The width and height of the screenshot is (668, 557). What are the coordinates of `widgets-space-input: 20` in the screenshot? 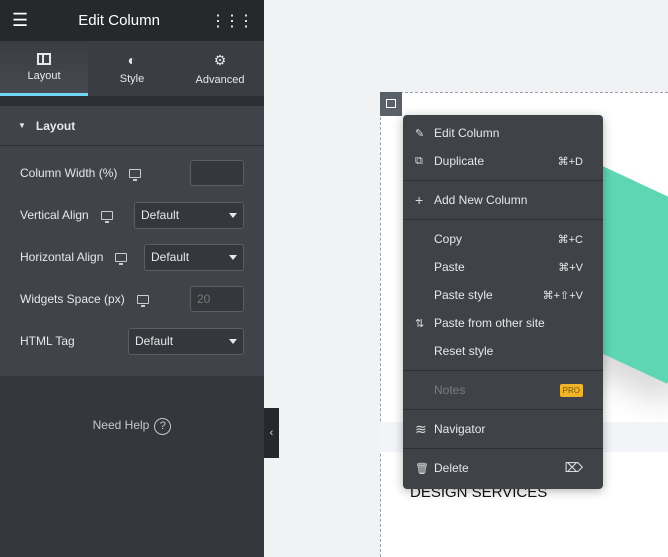 It's located at (217, 299).